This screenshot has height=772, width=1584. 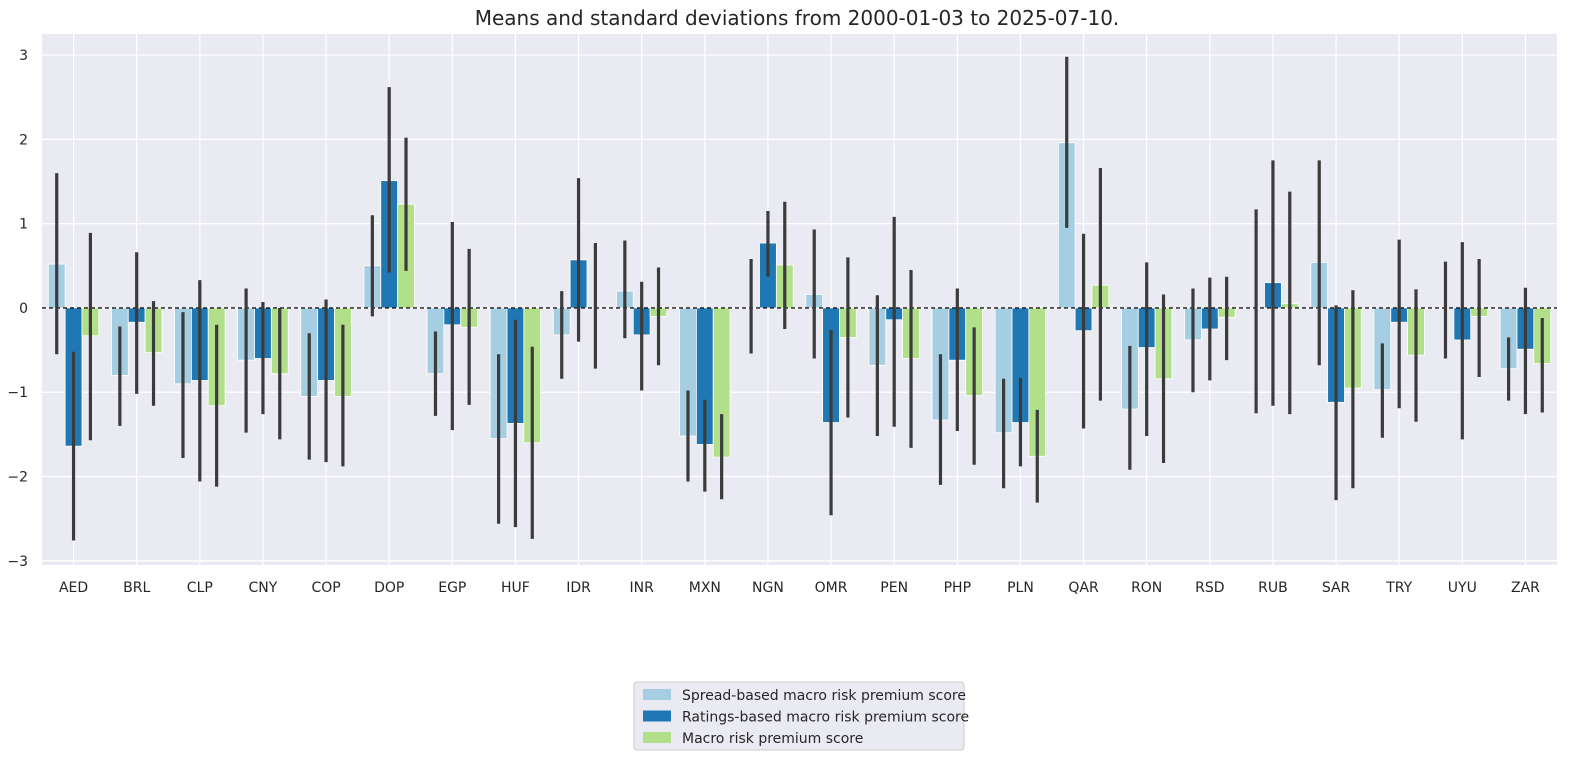 I want to click on legend-label: Spread-based macro risk premium score, so click(x=824, y=696).